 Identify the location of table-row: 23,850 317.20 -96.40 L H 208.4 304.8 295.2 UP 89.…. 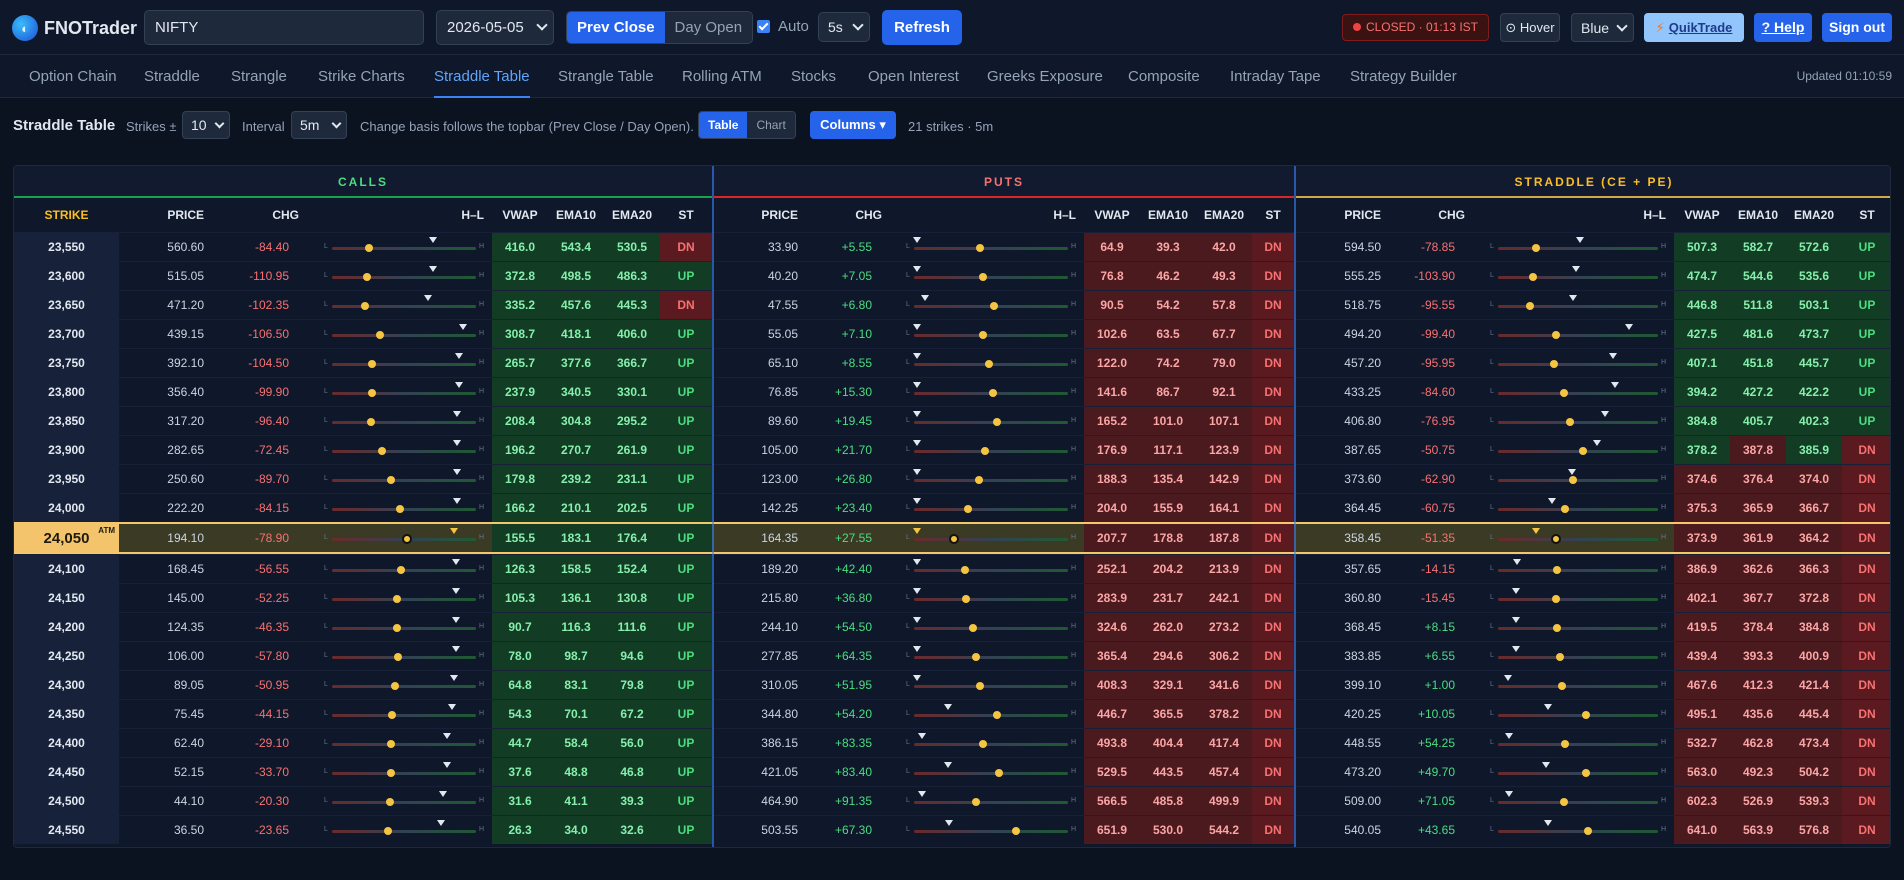
(952, 420).